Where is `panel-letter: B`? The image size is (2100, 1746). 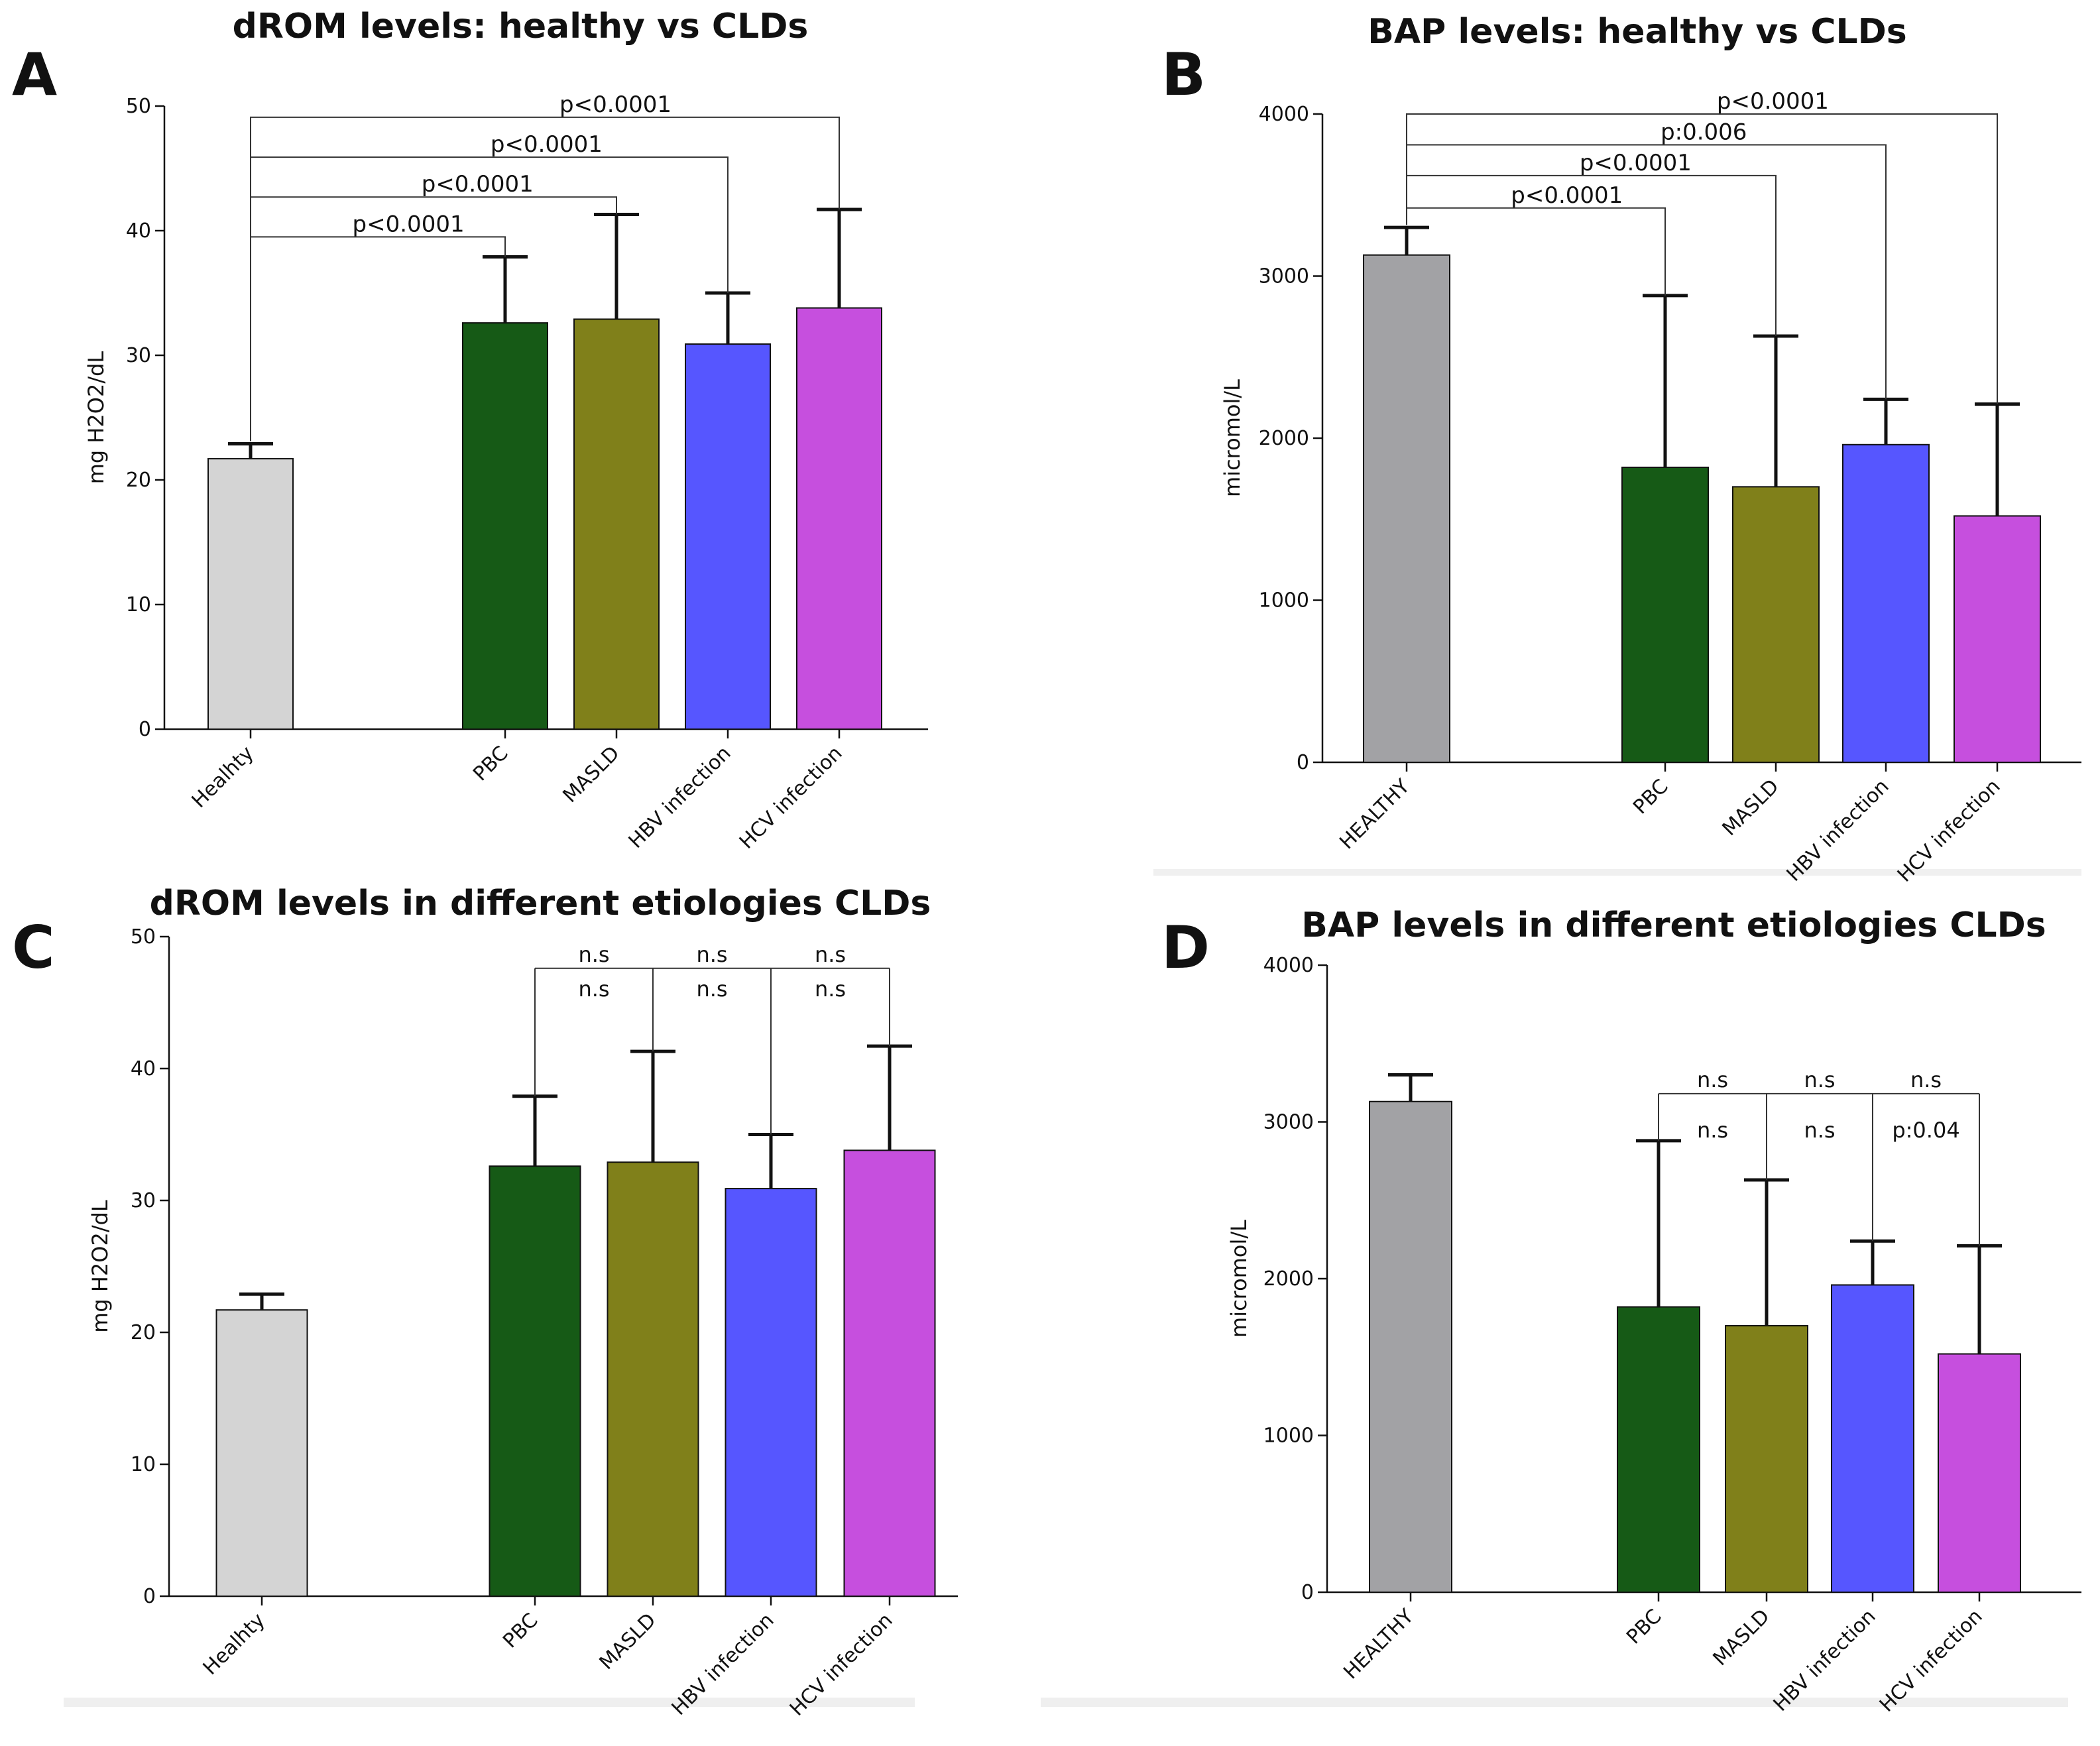 panel-letter: B is located at coordinates (1183, 74).